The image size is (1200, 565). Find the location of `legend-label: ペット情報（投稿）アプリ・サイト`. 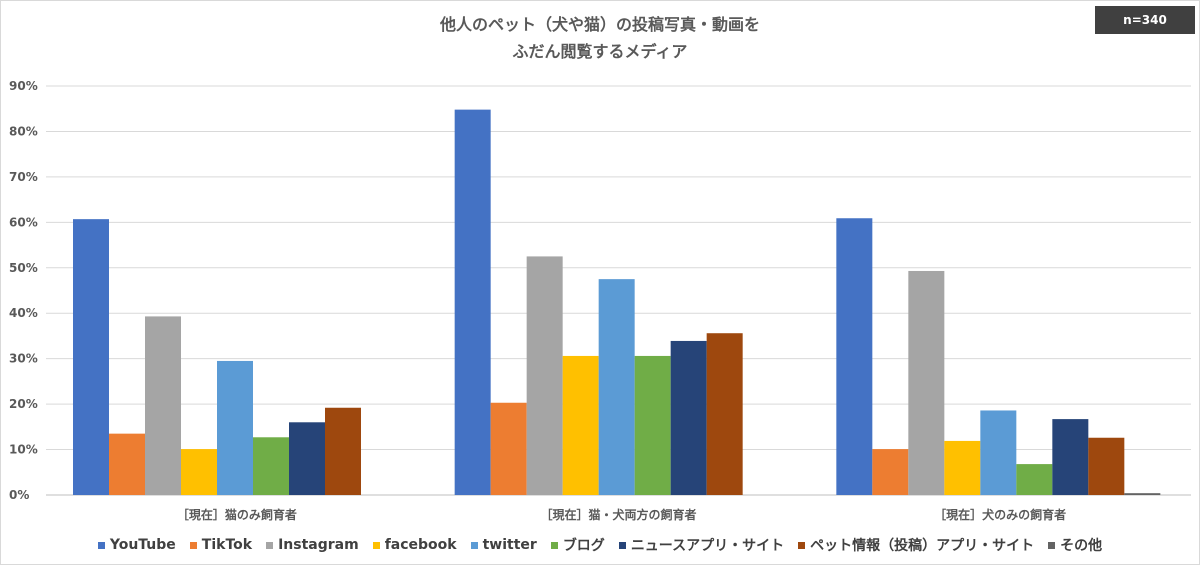

legend-label: ペット情報（投稿）アプリ・サイト is located at coordinates (922, 546).